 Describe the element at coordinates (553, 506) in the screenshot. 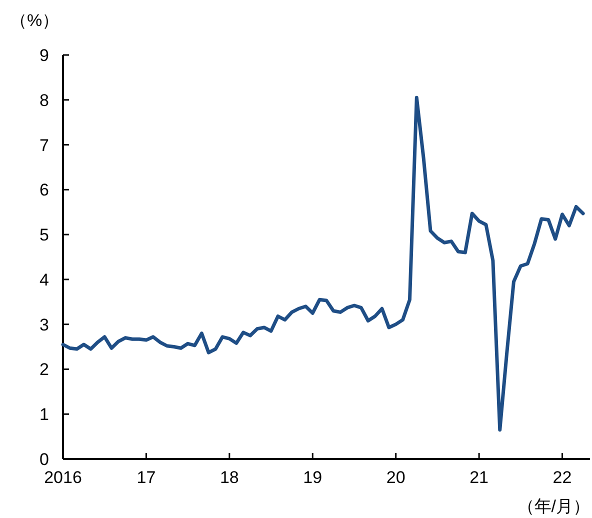

I see `x-axis-title: （年/月）` at that location.